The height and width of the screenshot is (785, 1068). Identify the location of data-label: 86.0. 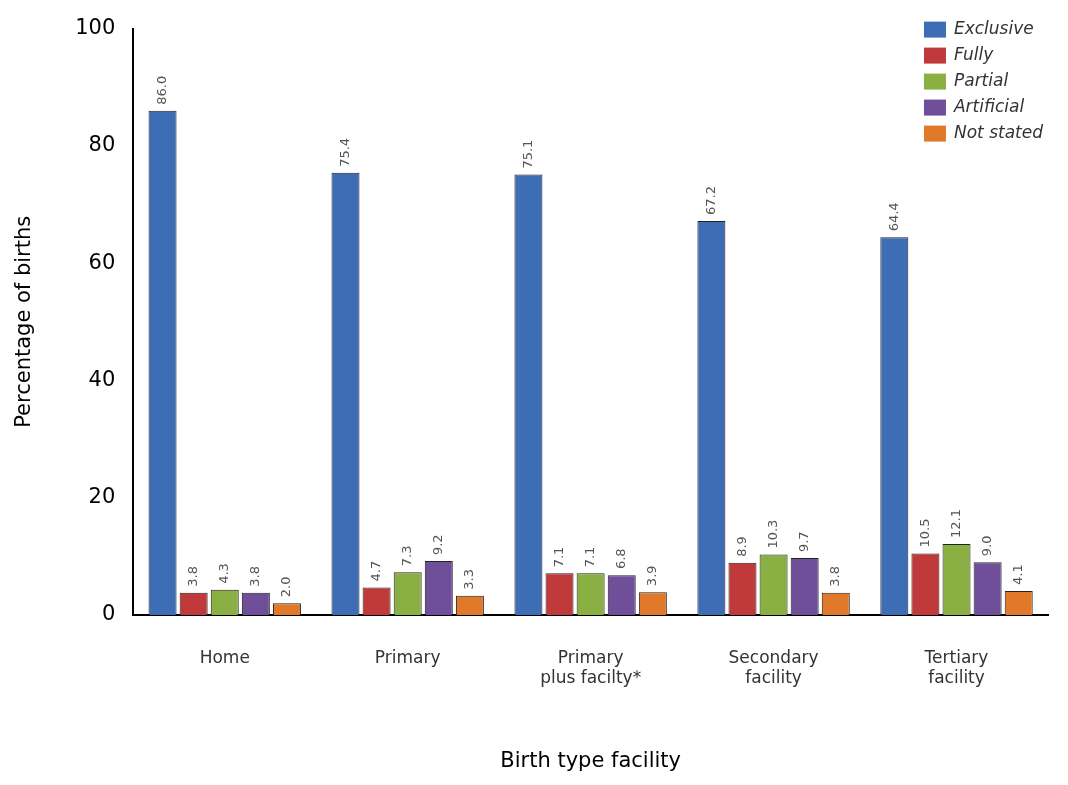
(161, 90).